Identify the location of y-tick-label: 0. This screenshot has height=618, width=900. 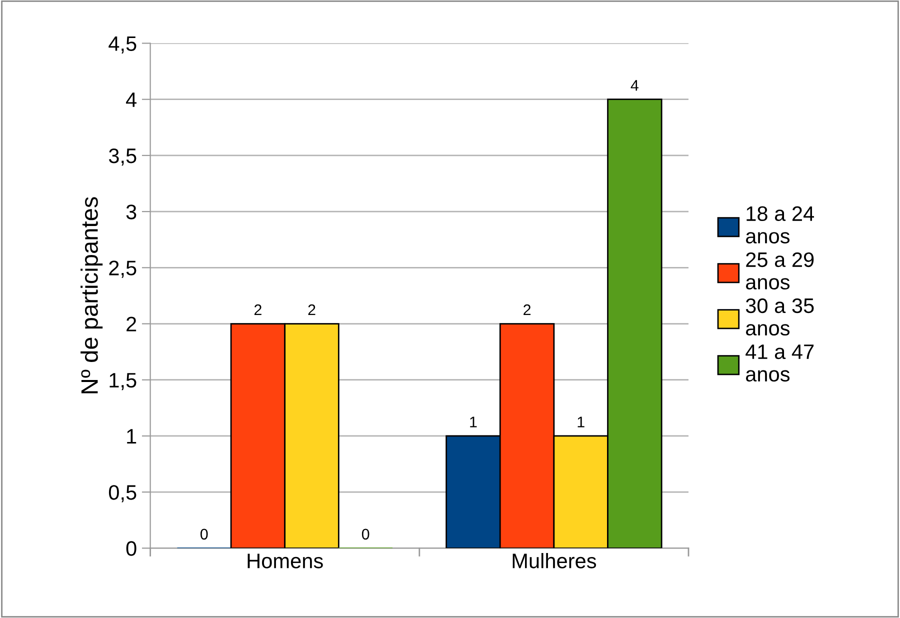
(131, 548).